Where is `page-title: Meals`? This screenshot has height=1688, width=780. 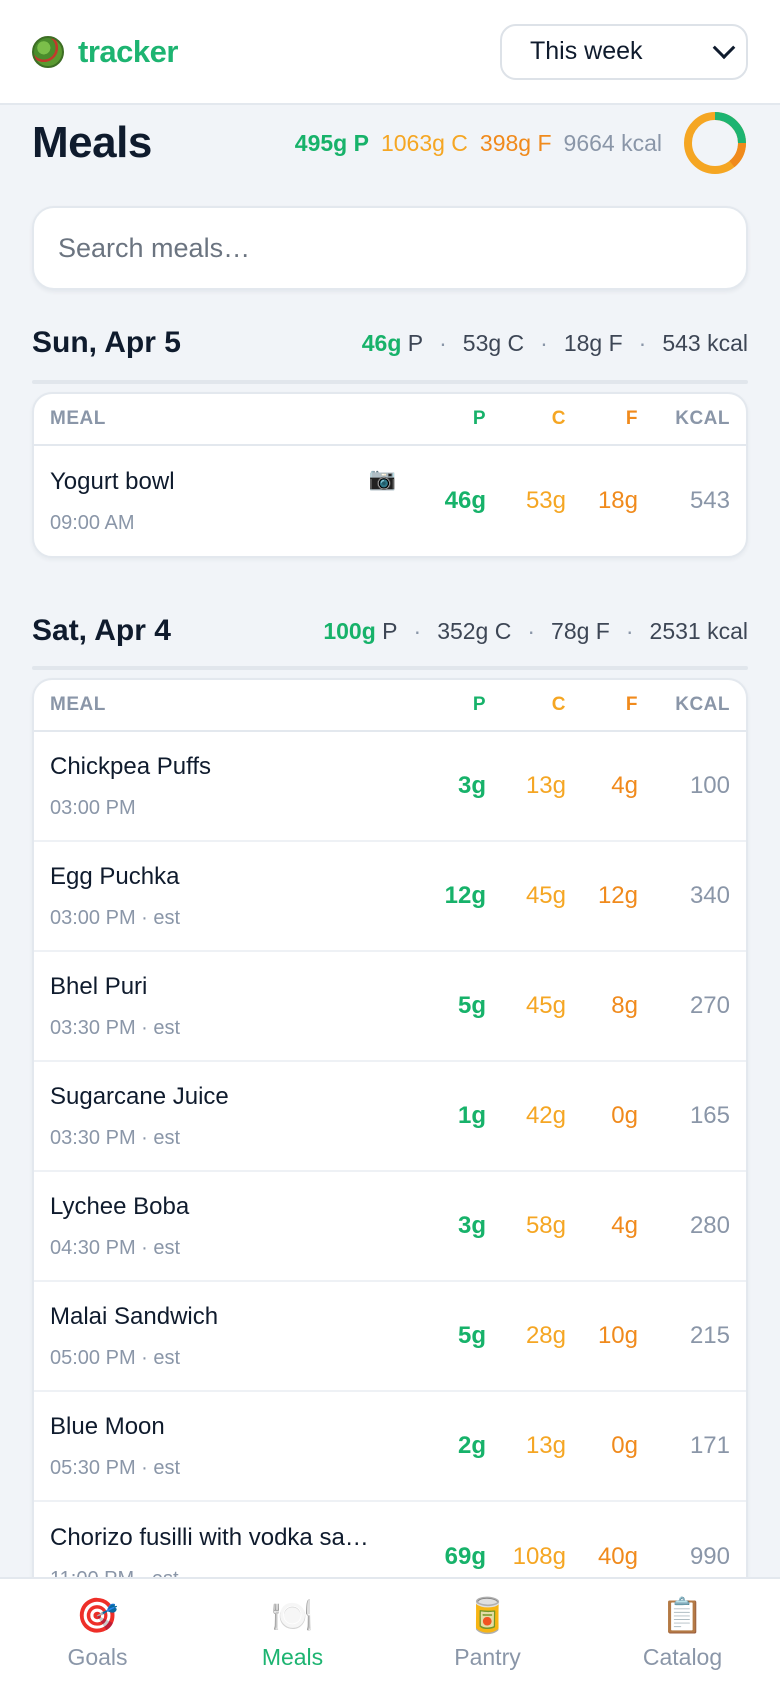
page-title: Meals is located at coordinates (92, 142).